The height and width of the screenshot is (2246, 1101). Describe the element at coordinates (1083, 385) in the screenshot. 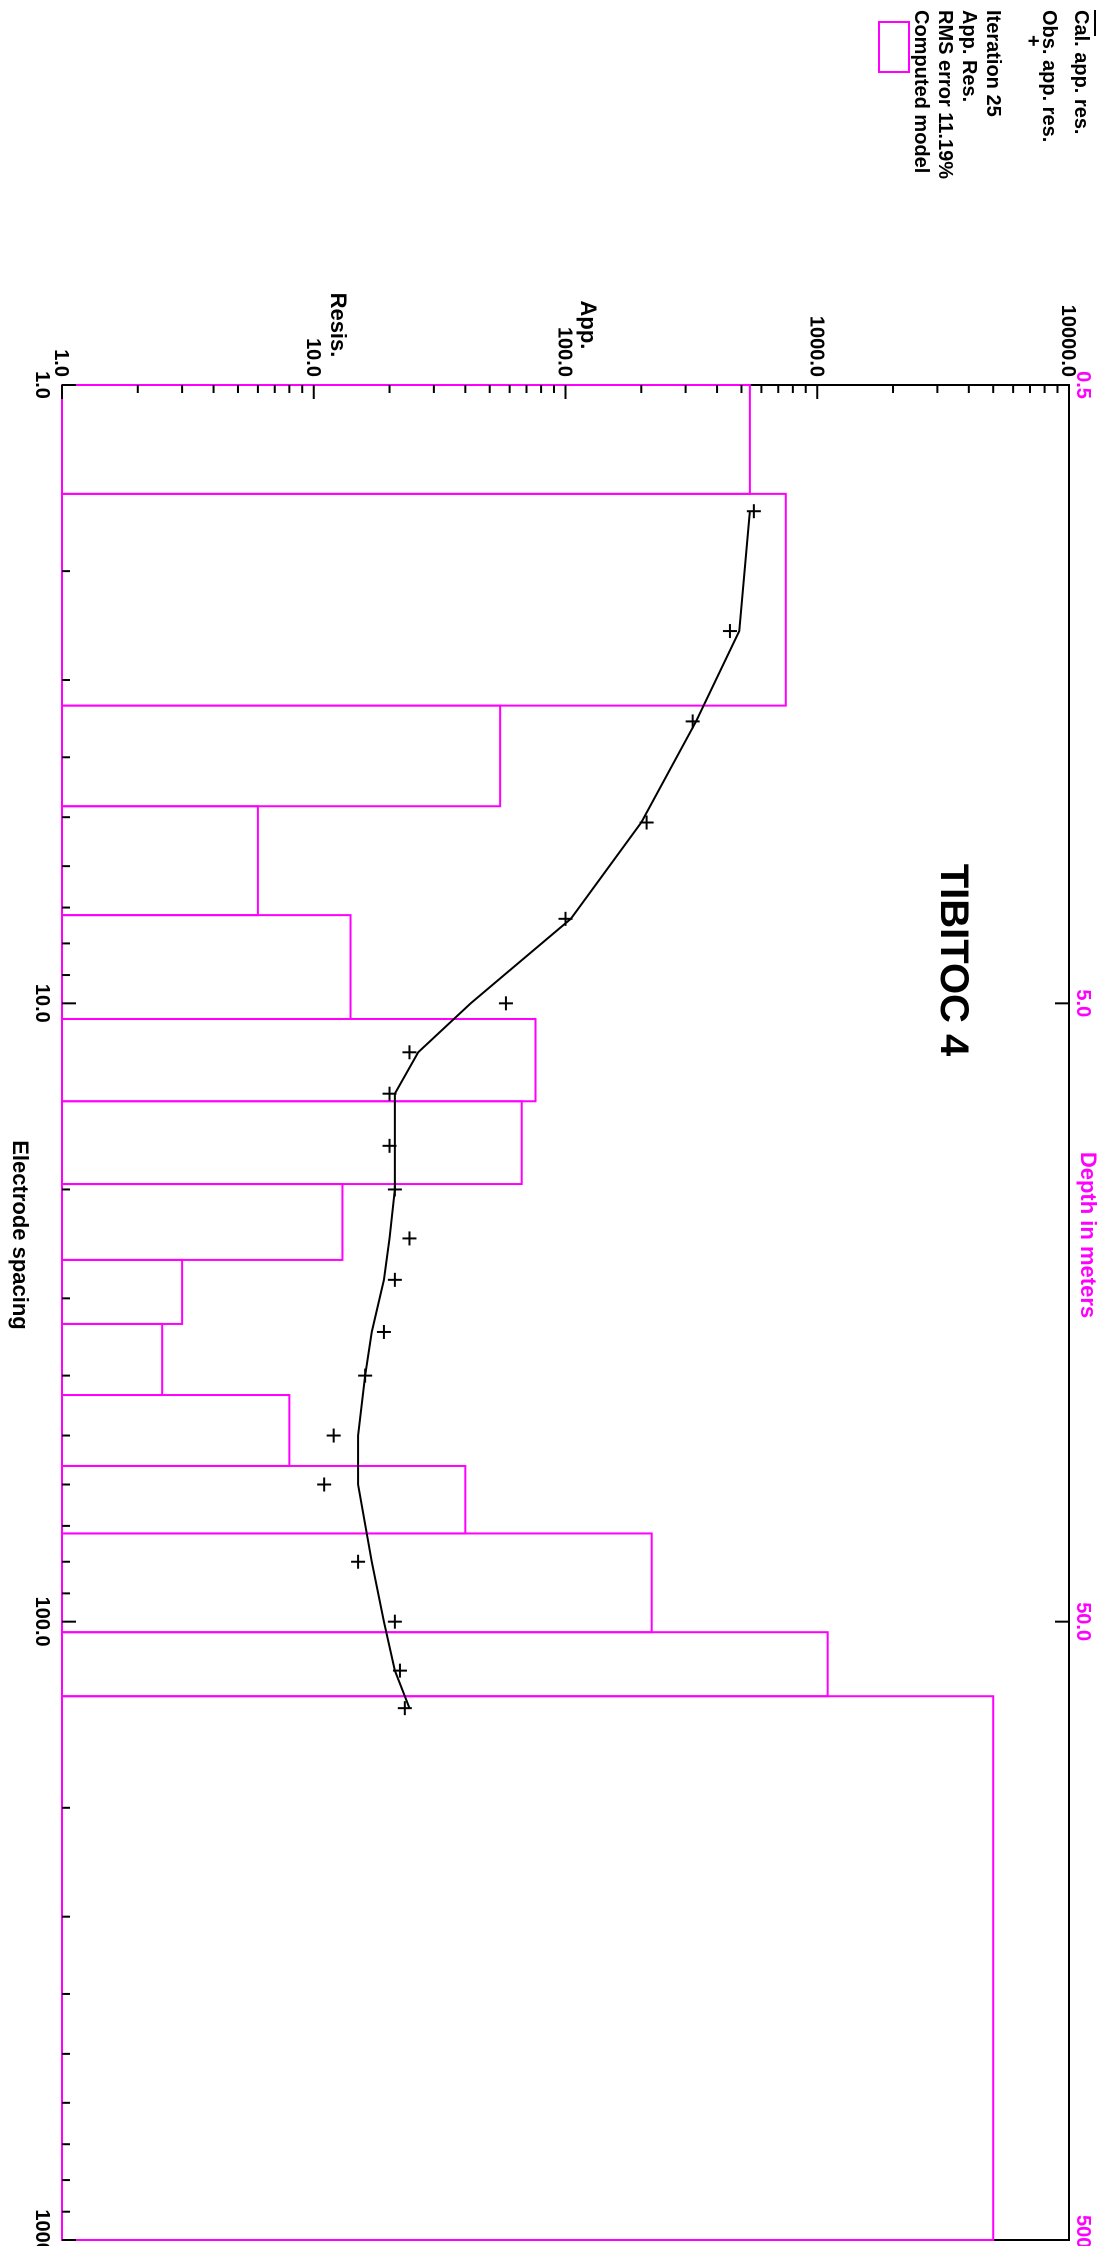

I see `depth-tick-label: 0.5` at that location.